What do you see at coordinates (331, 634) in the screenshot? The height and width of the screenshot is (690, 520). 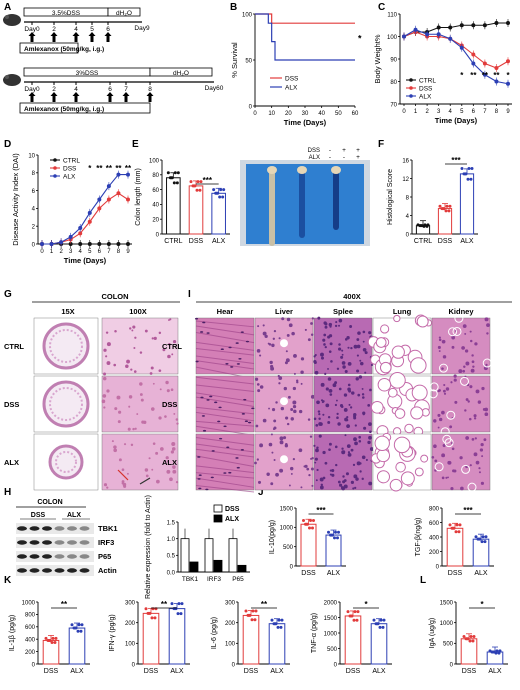 I see `y-tick-label: 1000` at bounding box center [331, 634].